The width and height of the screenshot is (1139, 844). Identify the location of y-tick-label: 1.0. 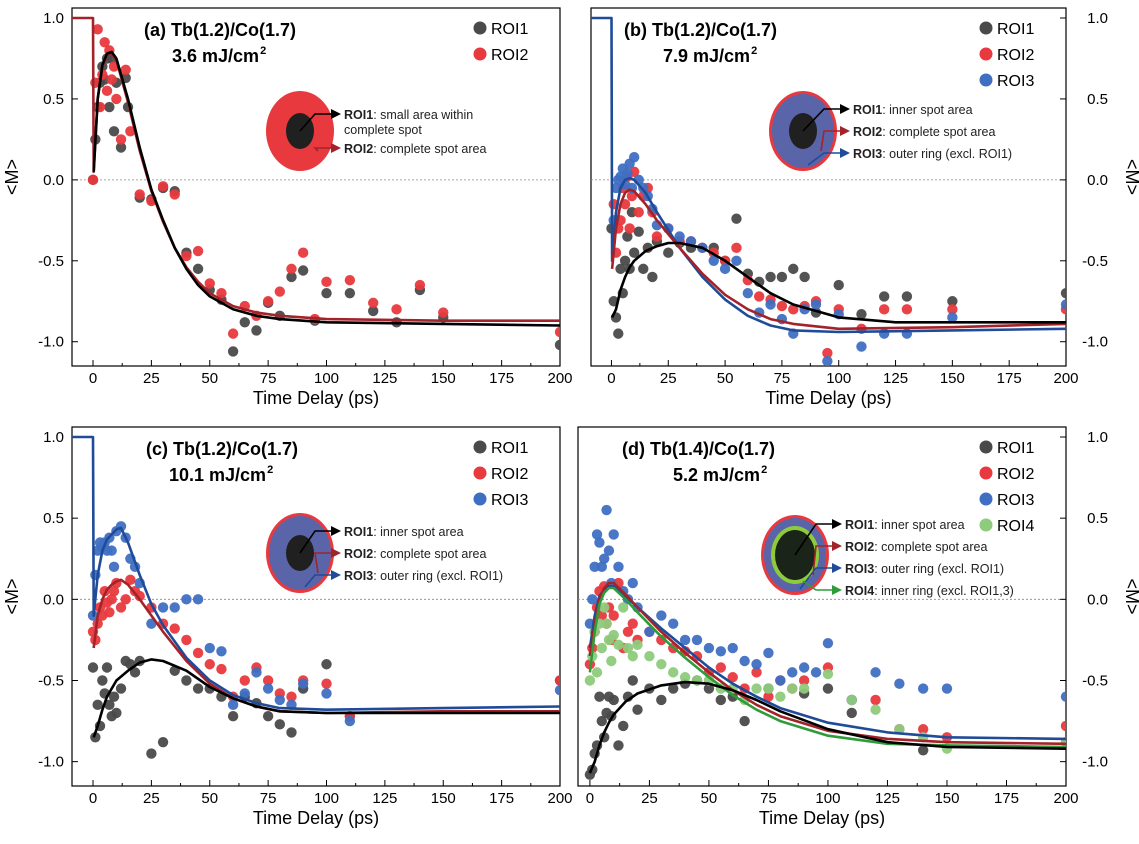
(1097, 18).